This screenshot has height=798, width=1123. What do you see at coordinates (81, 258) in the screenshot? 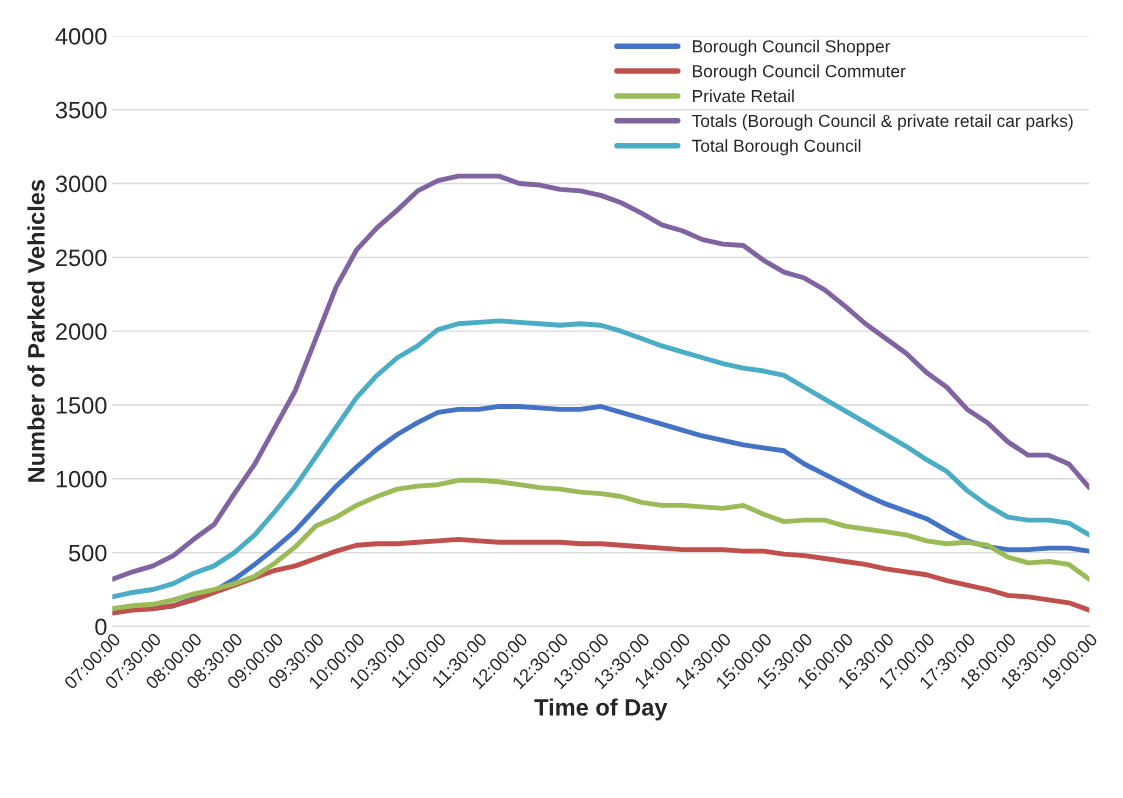
I see `y-tick-label: 2500` at bounding box center [81, 258].